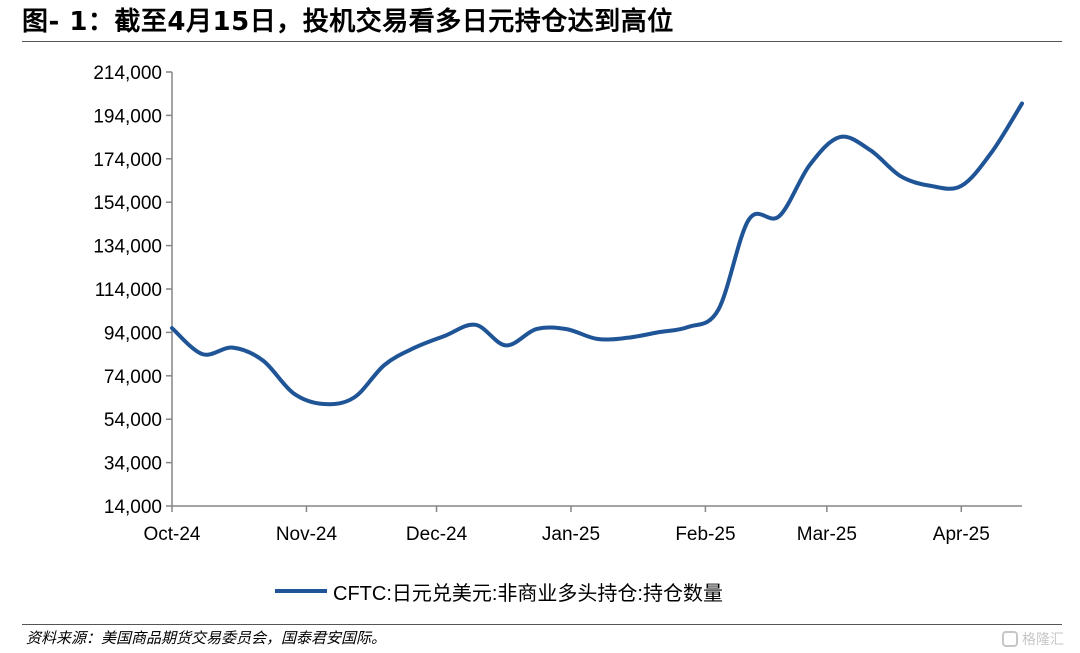  I want to click on legend: CFTC:日元兑美元:非商业多头持仓:持仓数量, so click(499, 591).